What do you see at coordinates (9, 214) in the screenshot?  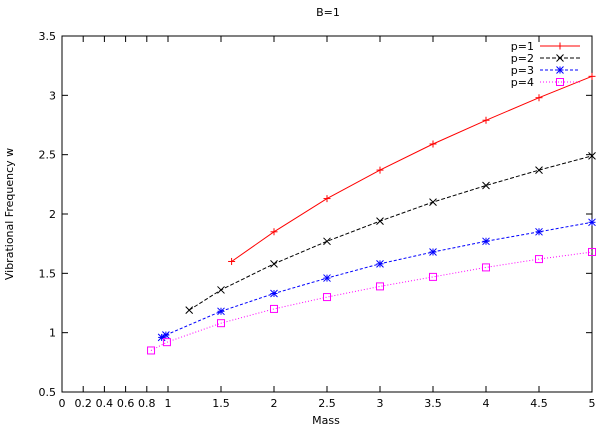 I see `y-axis-label: Vibrational Frequency w` at bounding box center [9, 214].